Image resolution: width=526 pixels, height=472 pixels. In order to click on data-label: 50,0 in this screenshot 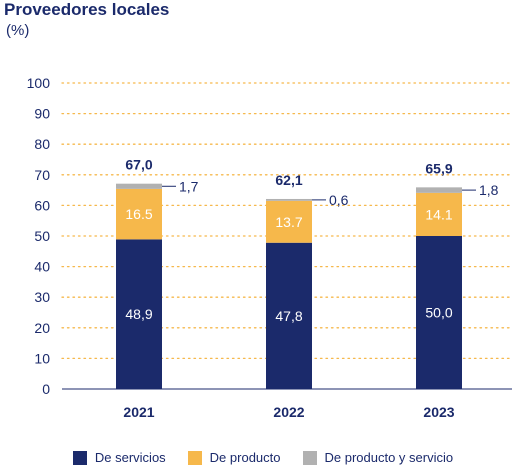, I will do `click(438, 313)`.